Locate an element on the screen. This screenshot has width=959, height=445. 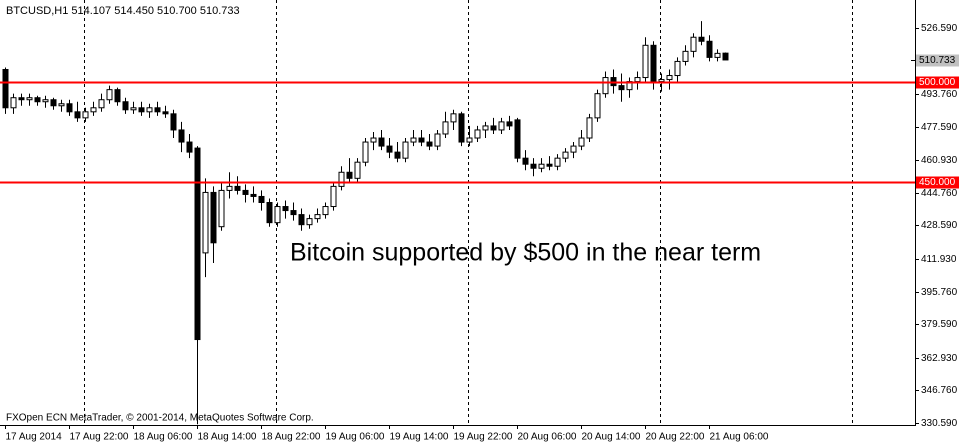
x-tick-label: 19 Aug 22:00 is located at coordinates (483, 437).